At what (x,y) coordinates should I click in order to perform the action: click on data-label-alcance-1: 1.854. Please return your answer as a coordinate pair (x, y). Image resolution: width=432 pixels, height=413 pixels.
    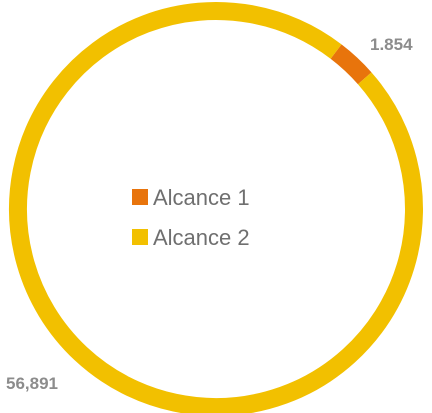
    Looking at the image, I should click on (391, 44).